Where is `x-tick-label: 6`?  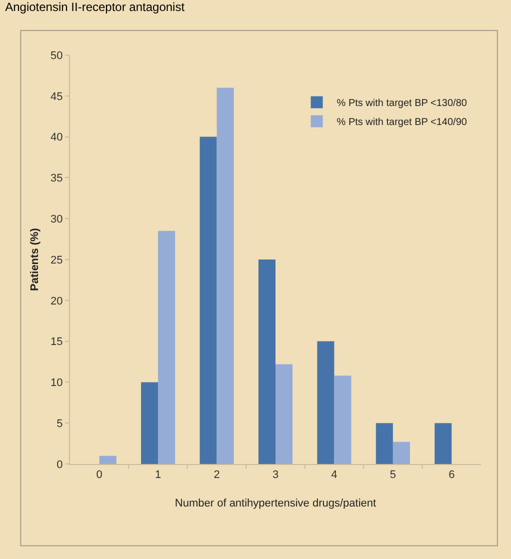 x-tick-label: 6 is located at coordinates (451, 475).